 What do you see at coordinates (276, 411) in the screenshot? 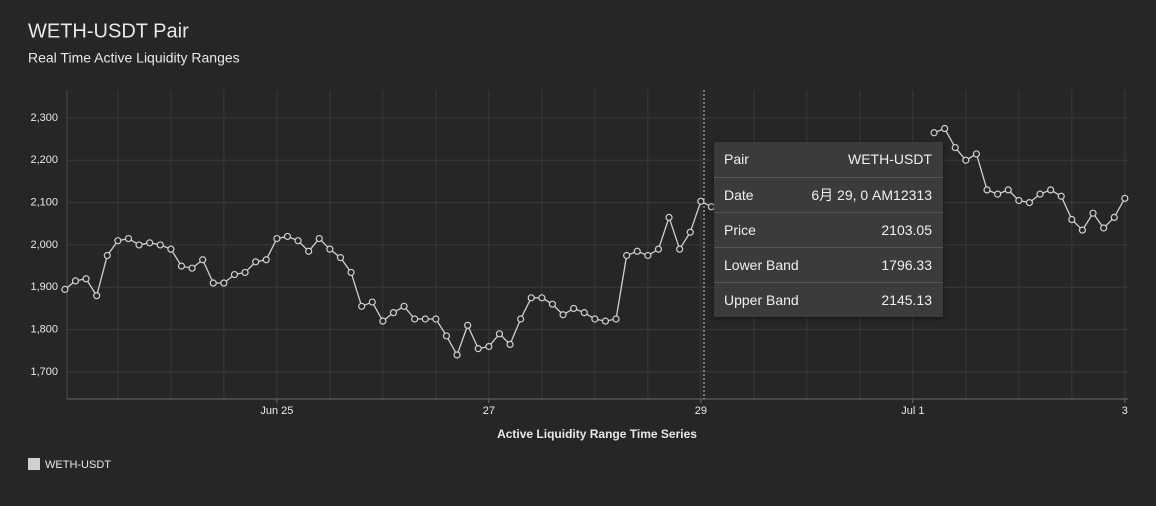
I see `x-tick-label: Jun 25` at bounding box center [276, 411].